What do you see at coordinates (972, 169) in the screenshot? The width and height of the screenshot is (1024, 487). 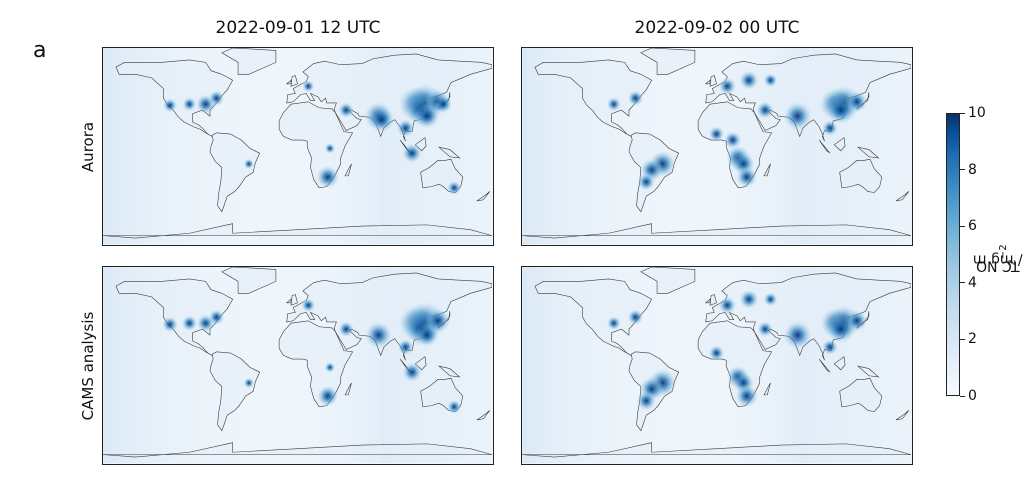 I see `colorbar-tick-label: 8` at bounding box center [972, 169].